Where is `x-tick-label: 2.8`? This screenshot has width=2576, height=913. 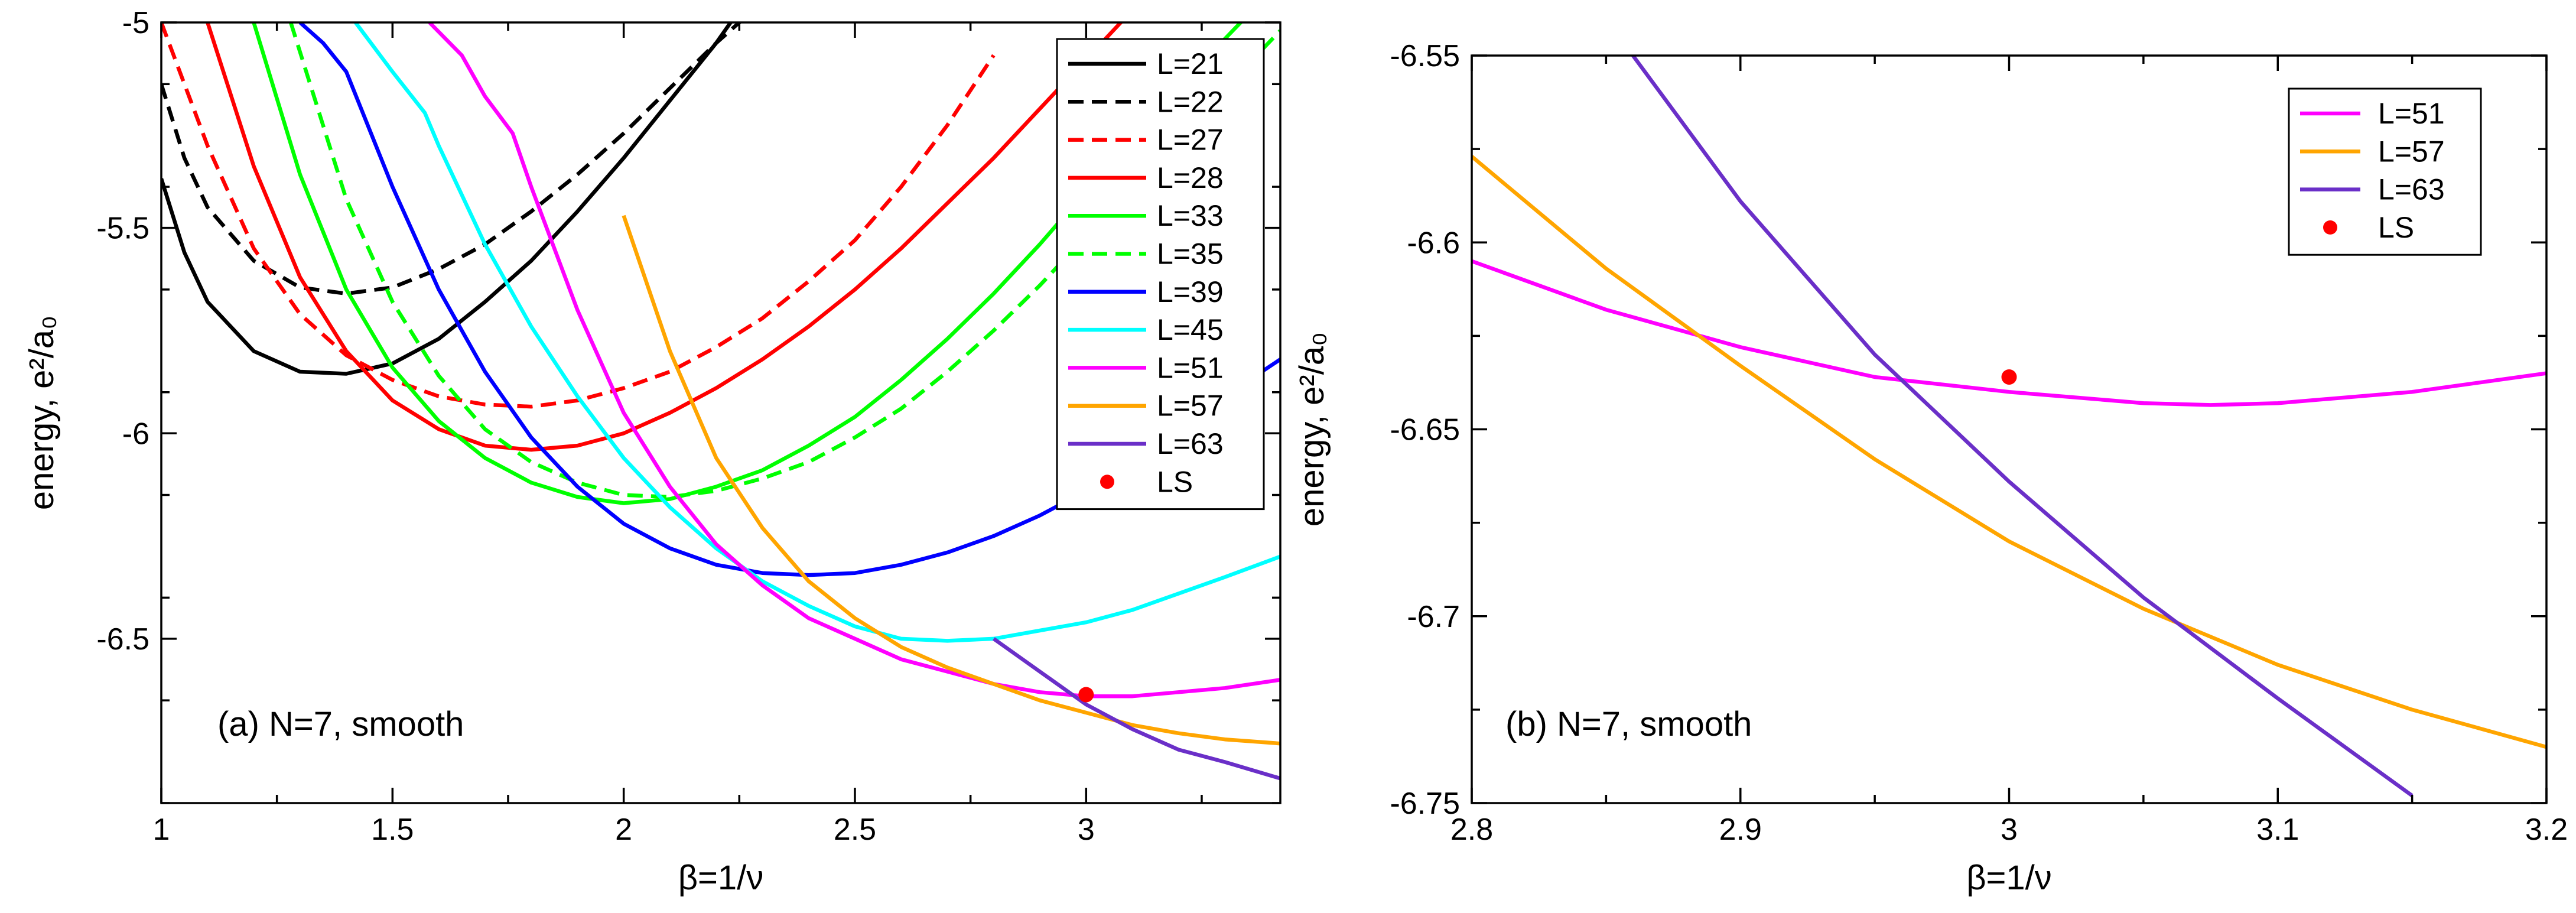 x-tick-label: 2.8 is located at coordinates (1471, 830).